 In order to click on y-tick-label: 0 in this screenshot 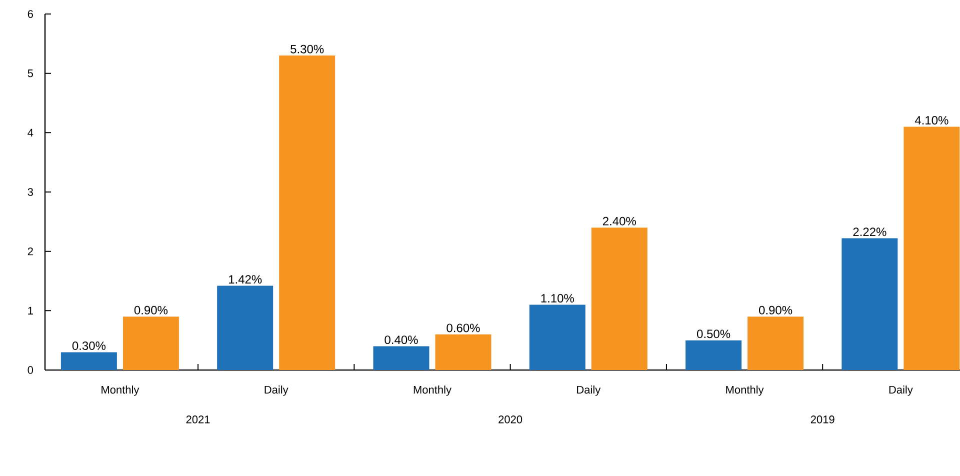, I will do `click(31, 370)`.